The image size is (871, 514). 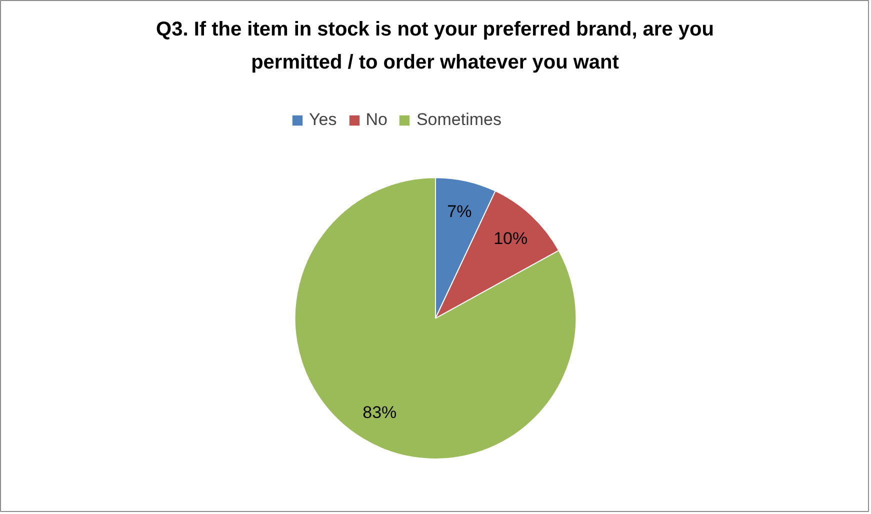 What do you see at coordinates (511, 238) in the screenshot?
I see `data-label: 10%` at bounding box center [511, 238].